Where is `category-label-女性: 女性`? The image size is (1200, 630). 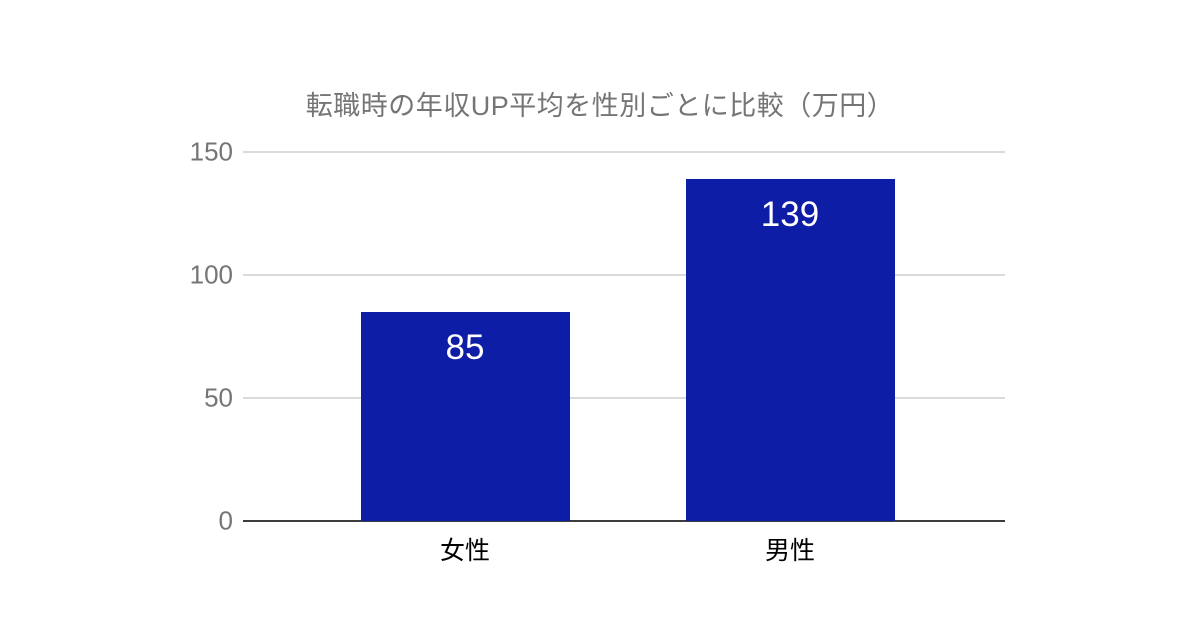 category-label-女性: 女性 is located at coordinates (464, 551).